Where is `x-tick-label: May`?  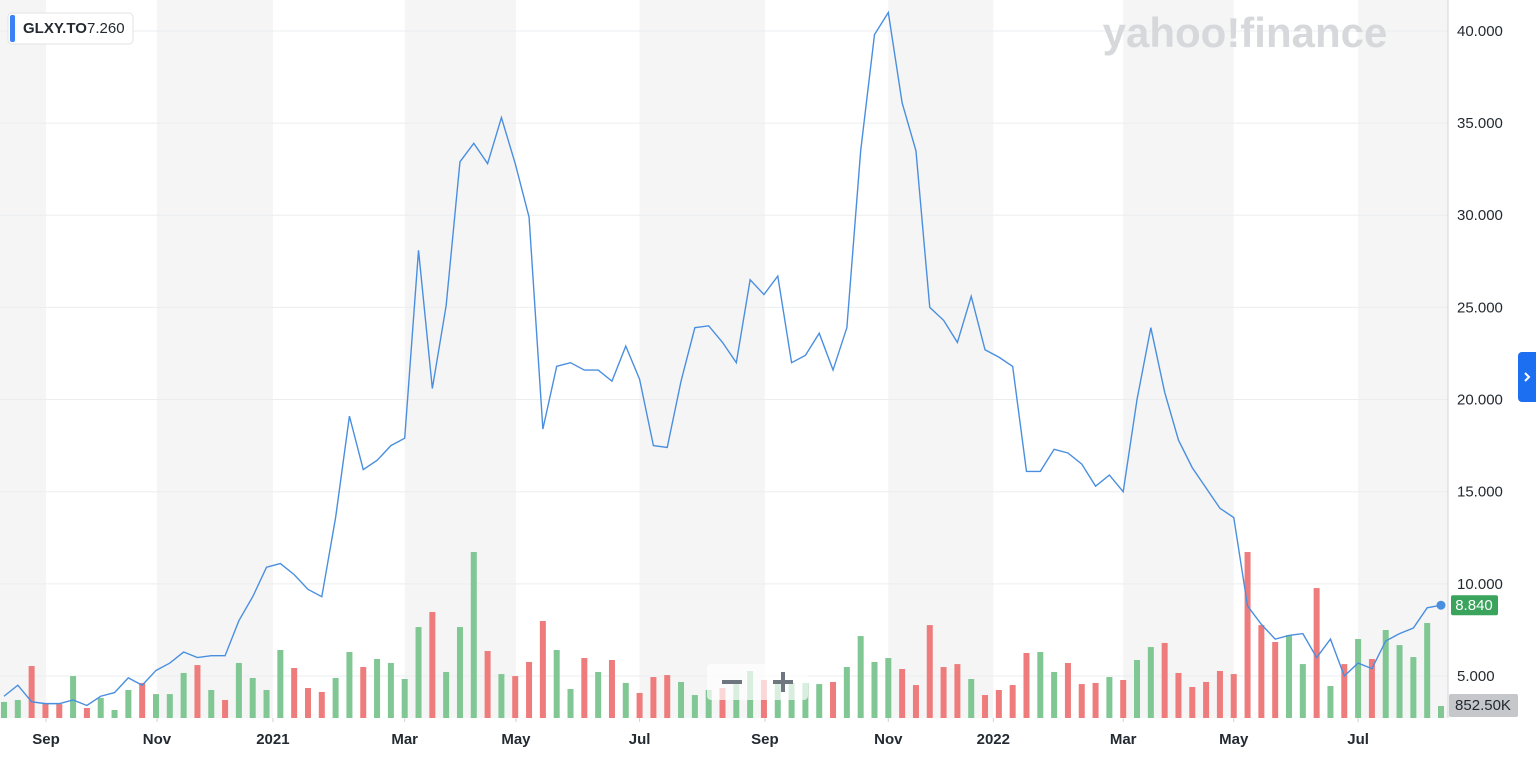 x-tick-label: May is located at coordinates (516, 739).